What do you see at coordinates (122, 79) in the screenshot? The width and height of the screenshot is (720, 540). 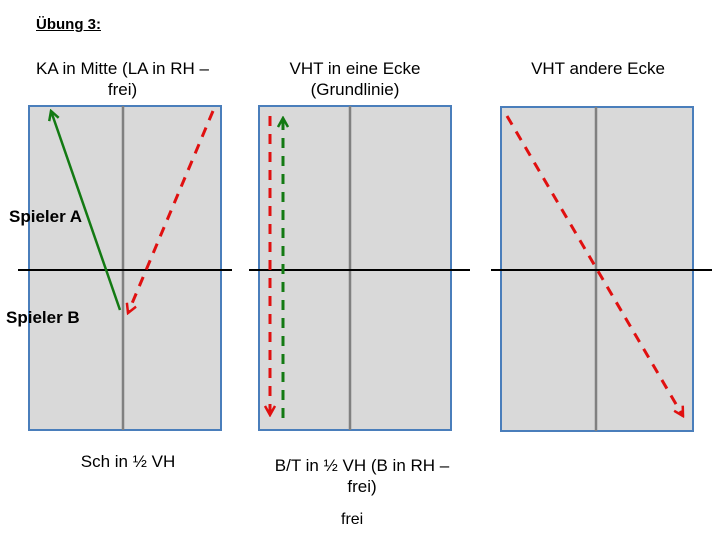 I see `panel-1-heading: KA in Mitte (LA in RH – frei)` at bounding box center [122, 79].